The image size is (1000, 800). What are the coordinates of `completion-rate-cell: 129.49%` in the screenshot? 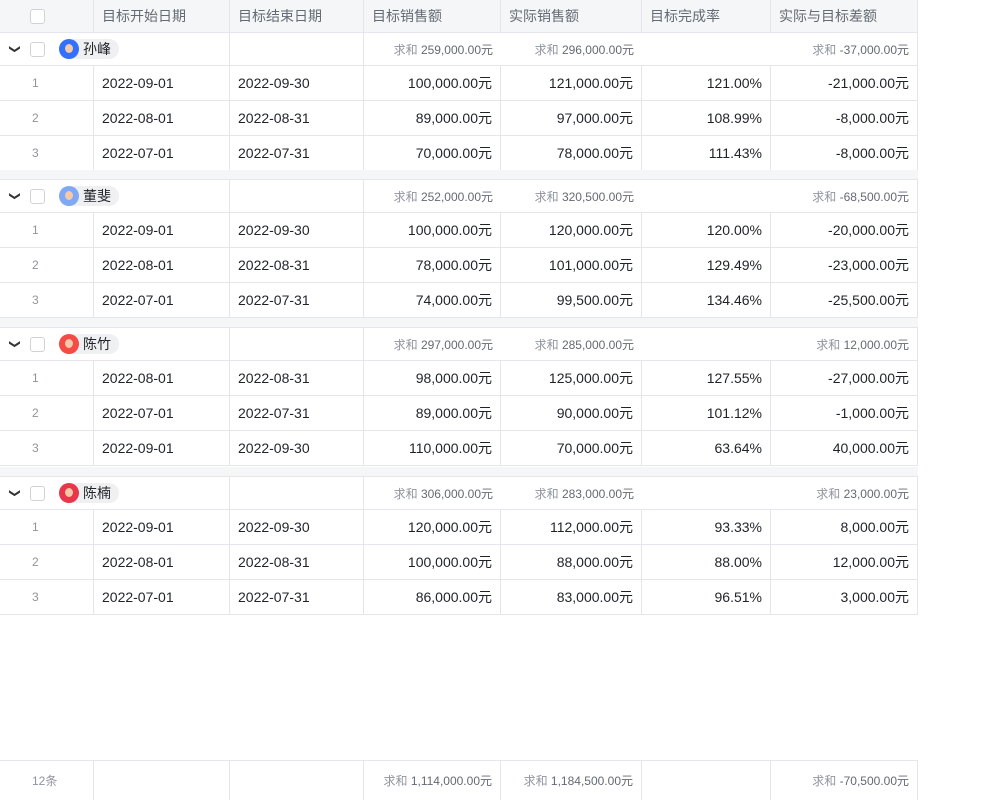 It's located at (706, 265).